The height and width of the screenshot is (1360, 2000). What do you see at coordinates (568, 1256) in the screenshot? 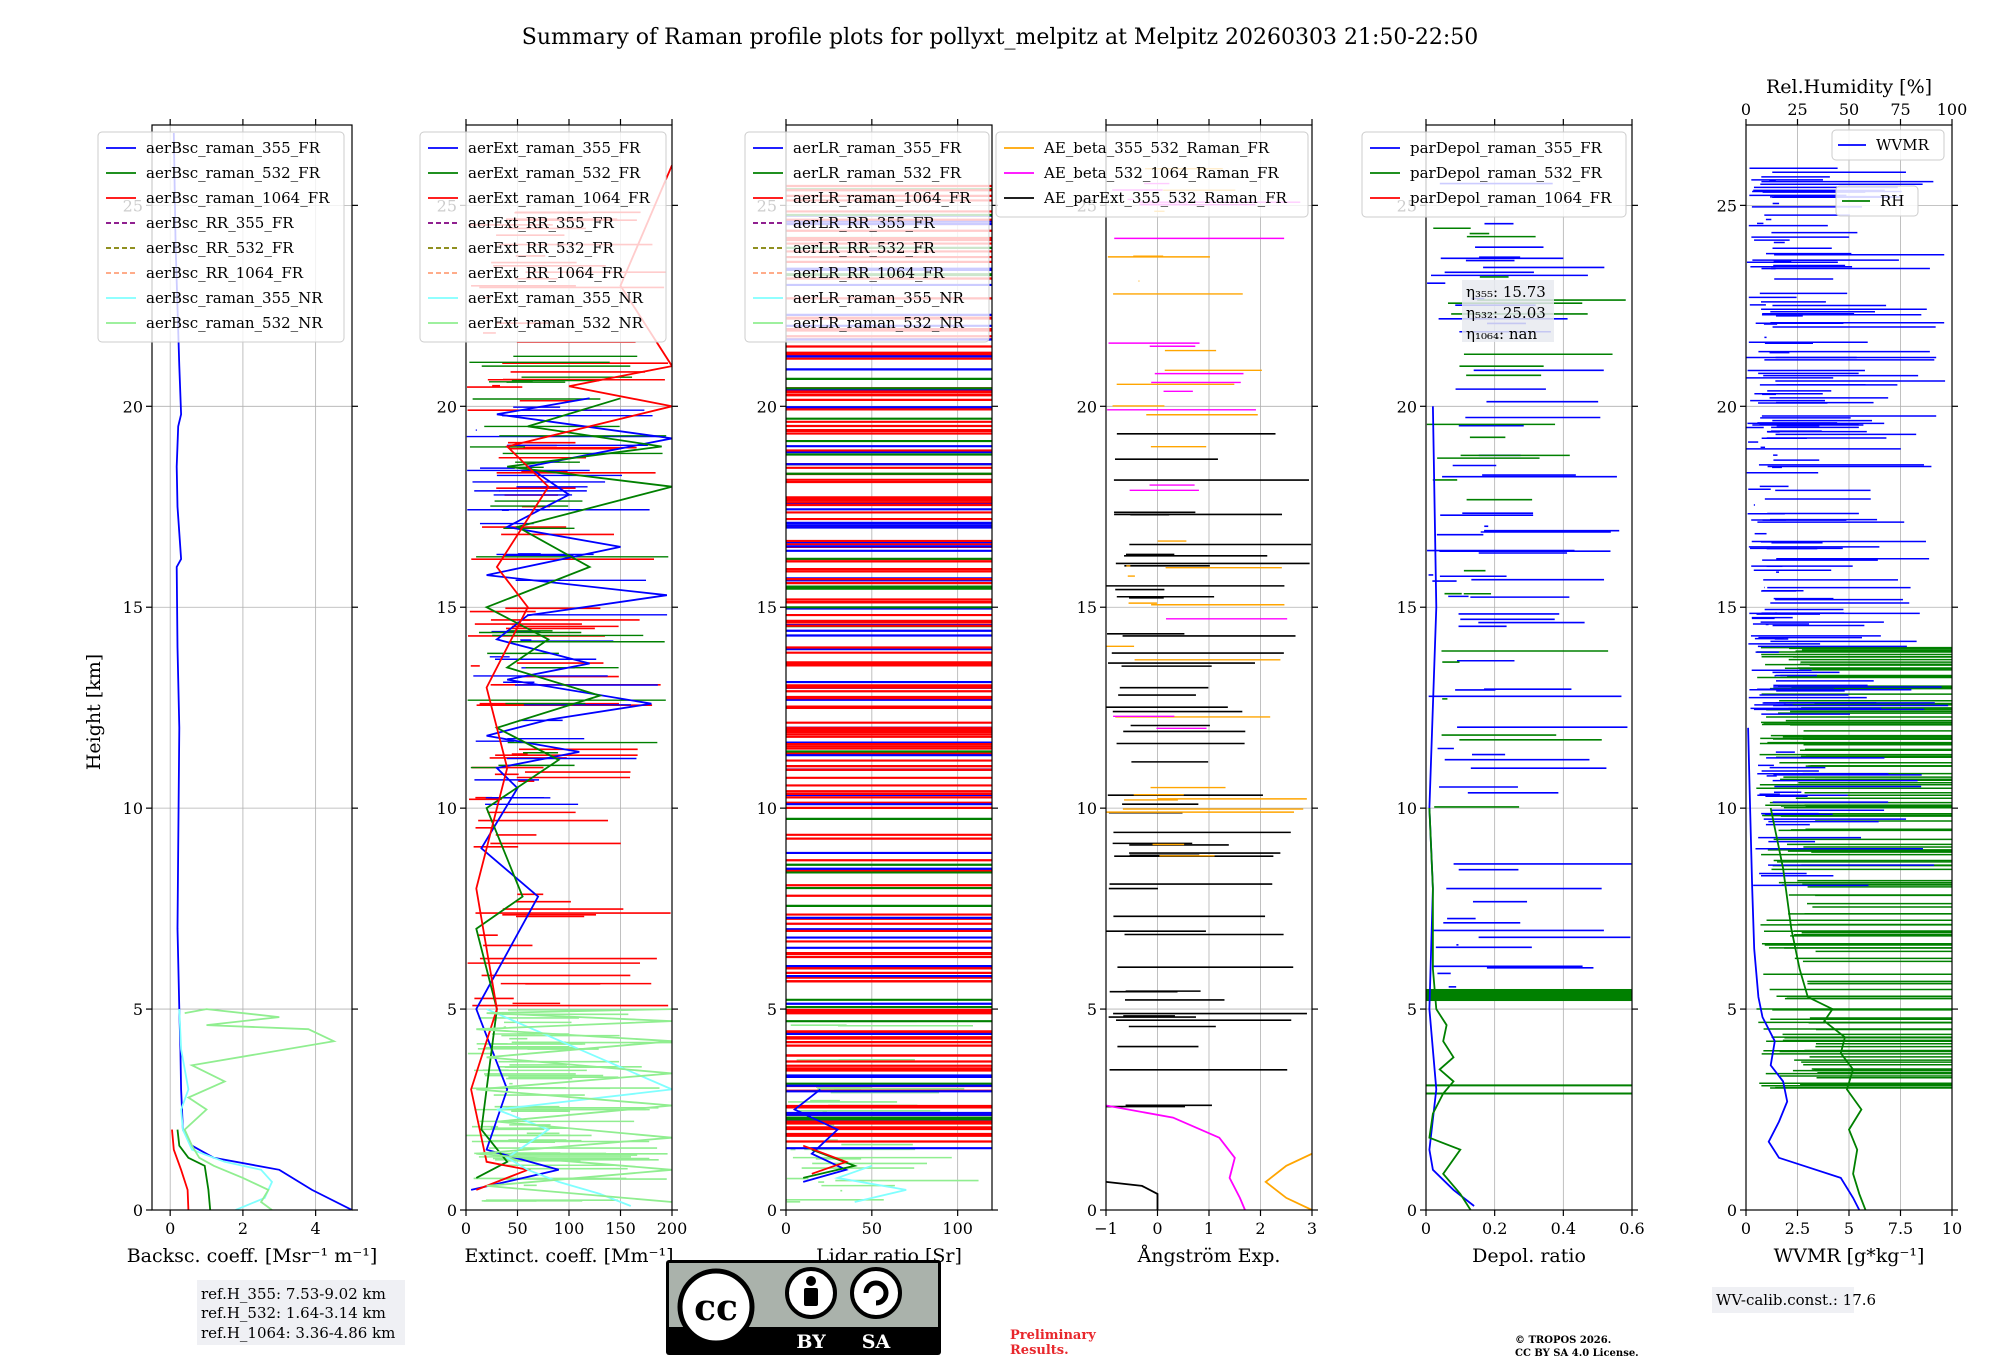
I see `x-axis-label-extinction: Extinct. coeff. [Mm⁻¹]` at bounding box center [568, 1256].